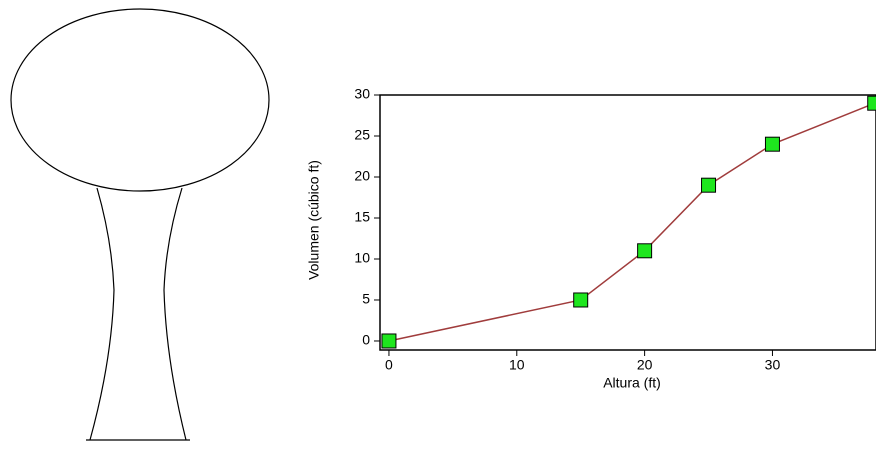 The height and width of the screenshot is (450, 876). What do you see at coordinates (632, 383) in the screenshot?
I see `x-axis-label: Altura (ft)` at bounding box center [632, 383].